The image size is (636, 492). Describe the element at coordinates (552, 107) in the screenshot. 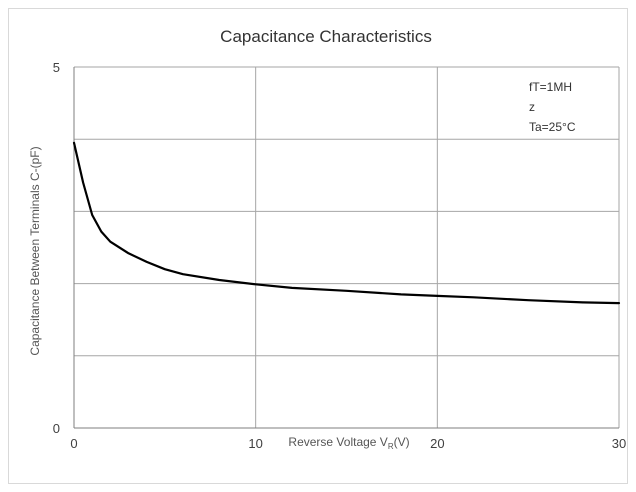

I see `condition-note: fT=1MH z Ta=25°C` at that location.